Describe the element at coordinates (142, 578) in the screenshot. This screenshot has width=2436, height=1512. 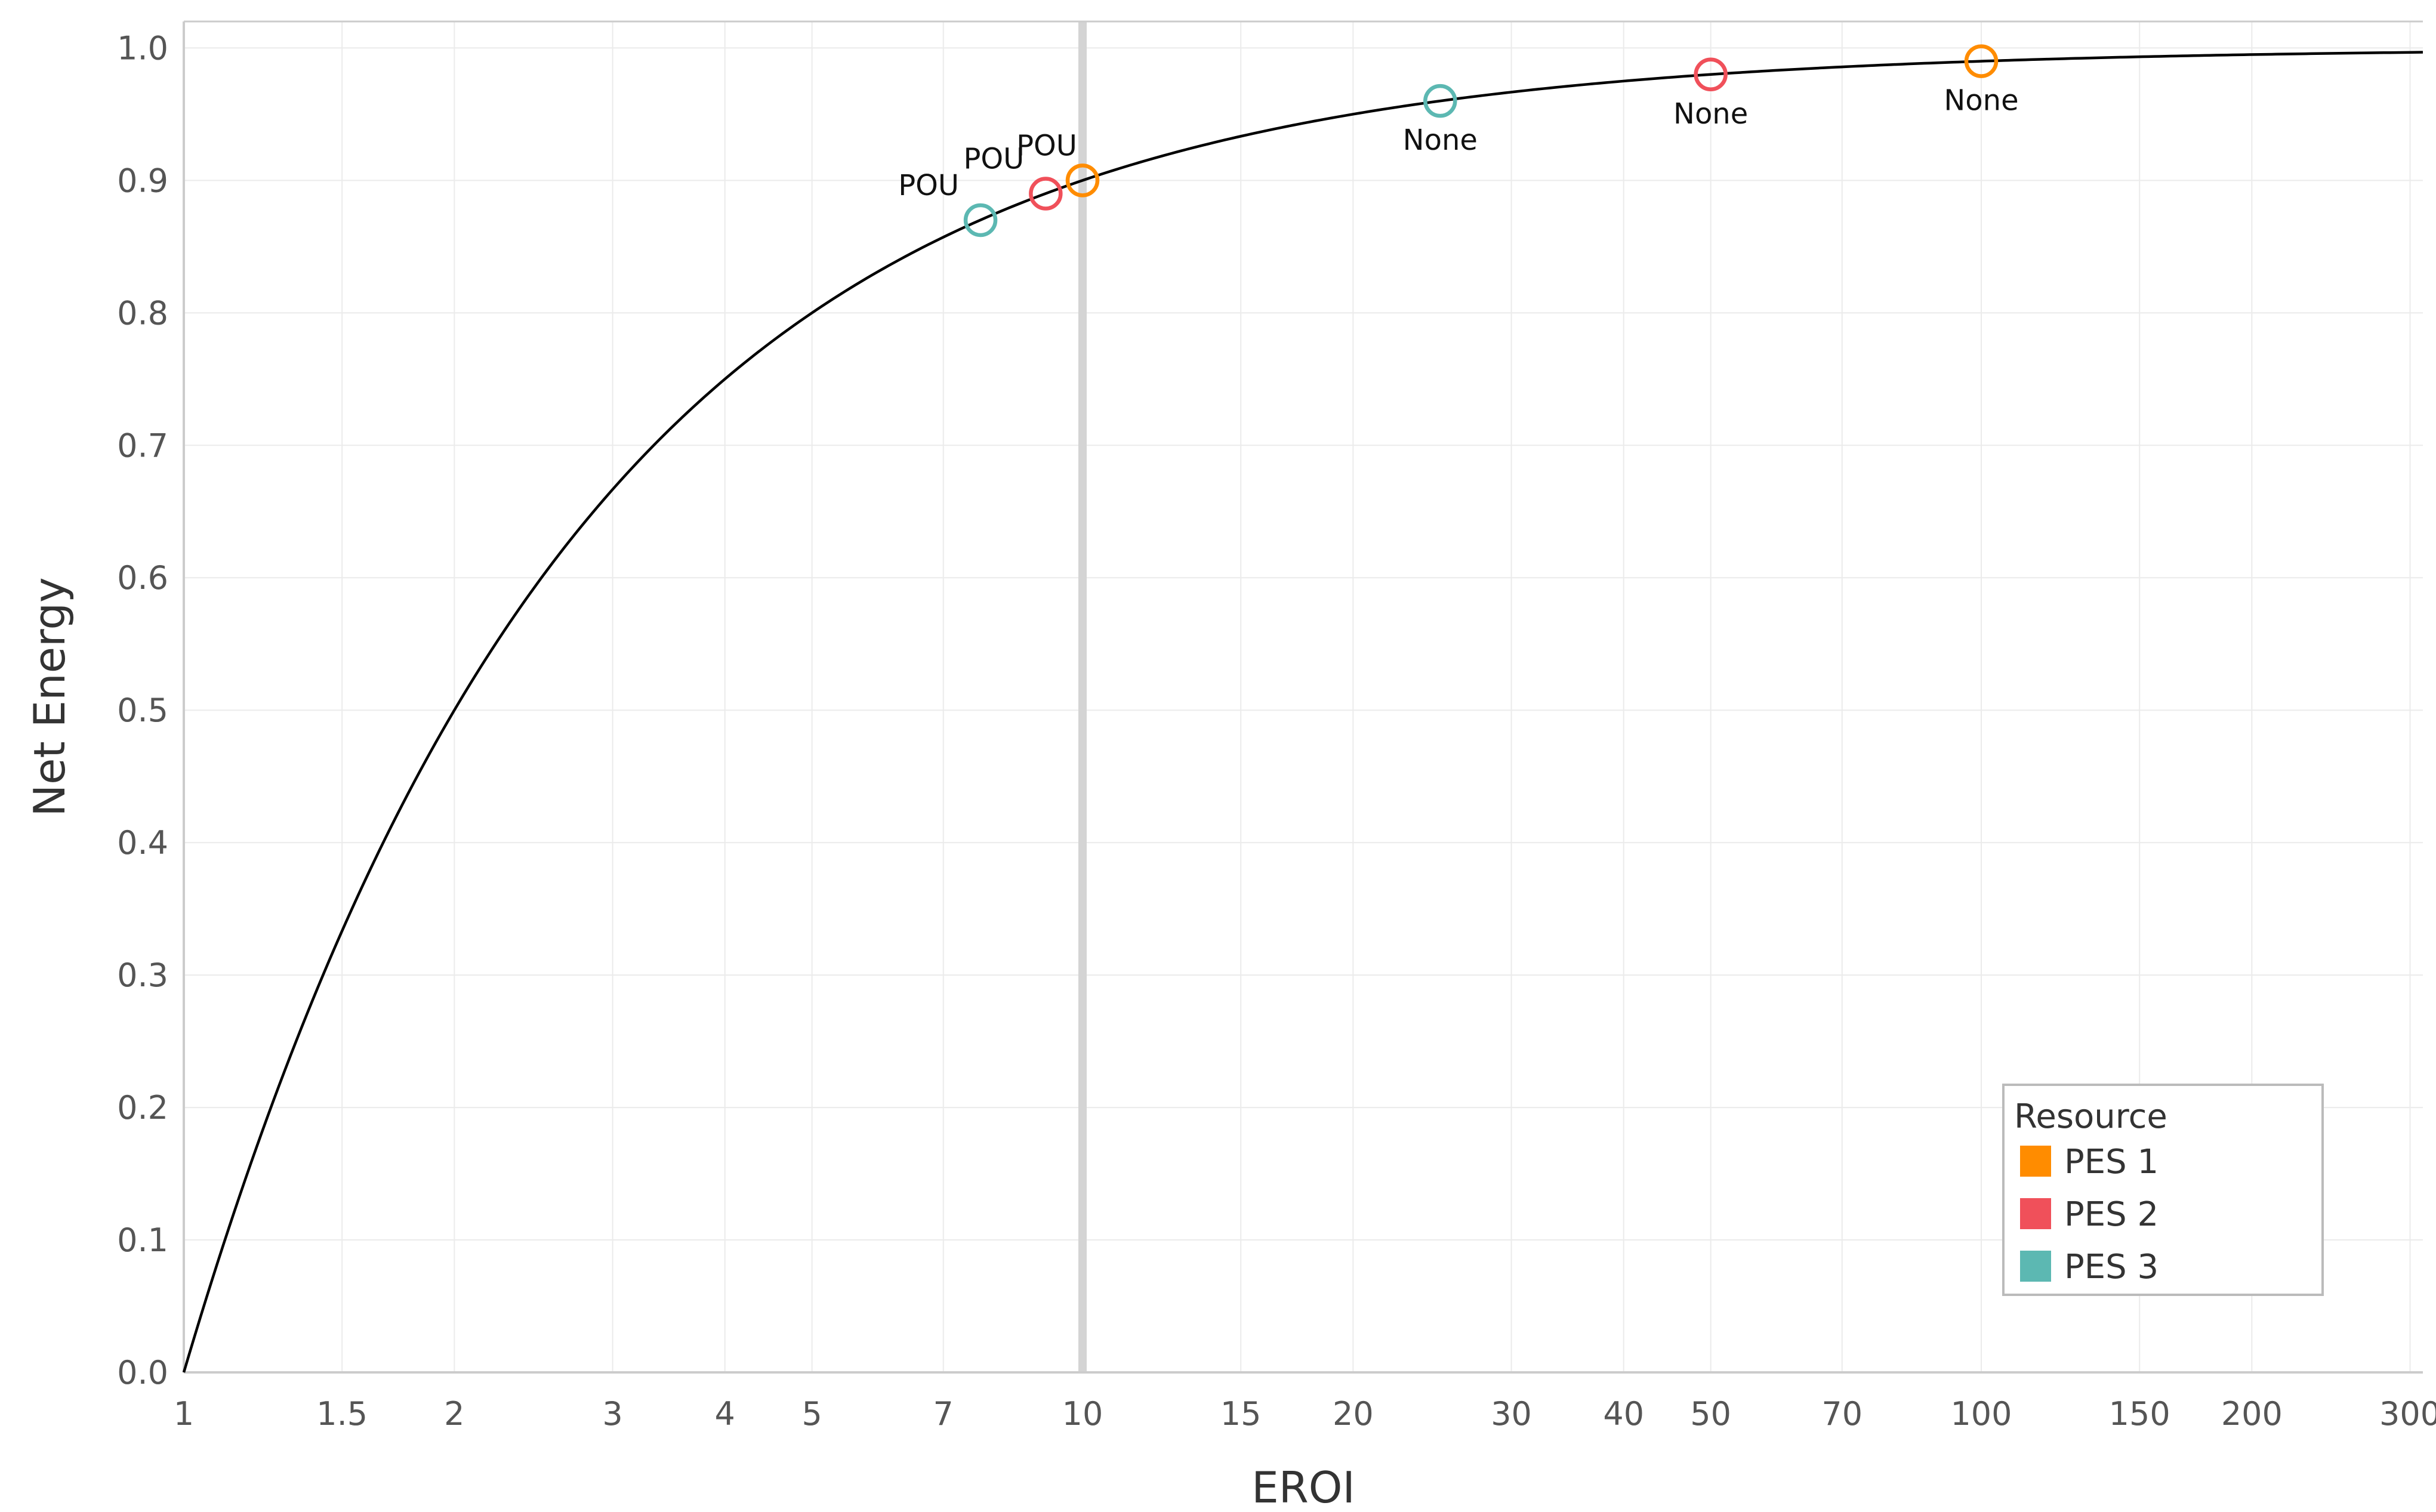
I see `y-tick-label: 0.6` at that location.